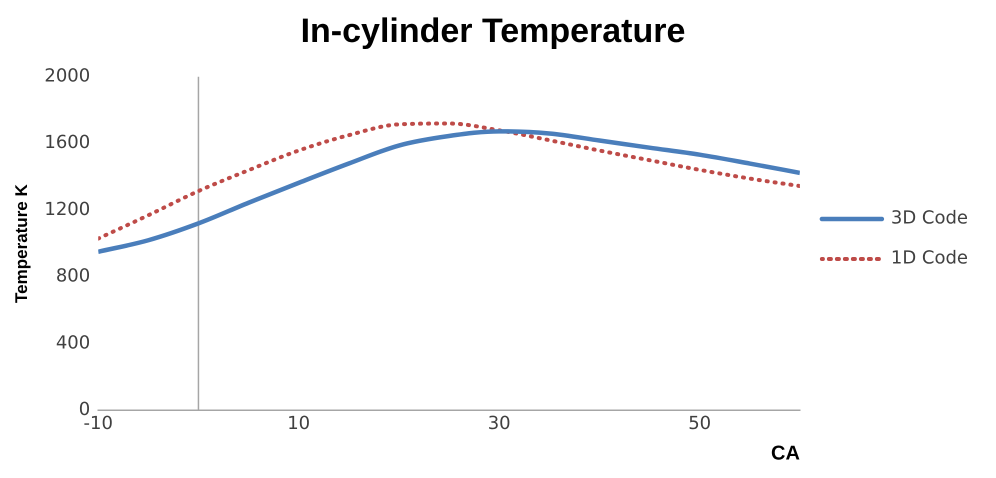 The height and width of the screenshot is (478, 996). Describe the element at coordinates (785, 453) in the screenshot. I see `x-axis-title: CA` at that location.